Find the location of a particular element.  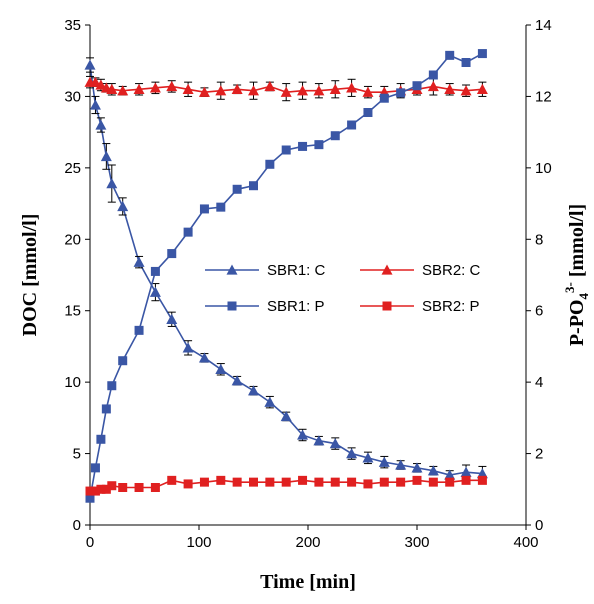

y-right-tick-label: 10 is located at coordinates (543, 168).